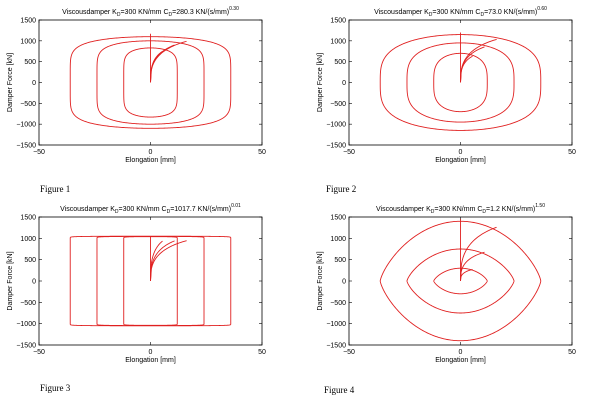 The image size is (600, 400). Describe the element at coordinates (542, 9) in the screenshot. I see `title-superscript: 0.60` at that location.